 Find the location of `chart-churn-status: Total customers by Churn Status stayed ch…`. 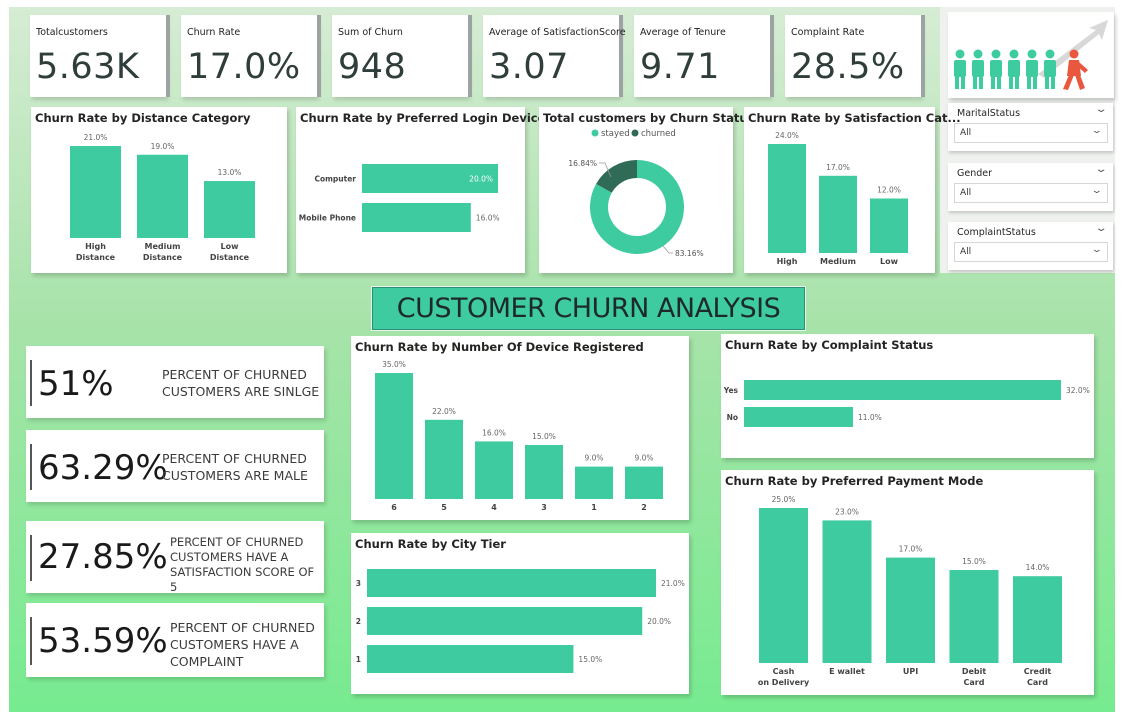

chart-churn-status: Total customers by Churn Status stayed ch… is located at coordinates (646, 190).